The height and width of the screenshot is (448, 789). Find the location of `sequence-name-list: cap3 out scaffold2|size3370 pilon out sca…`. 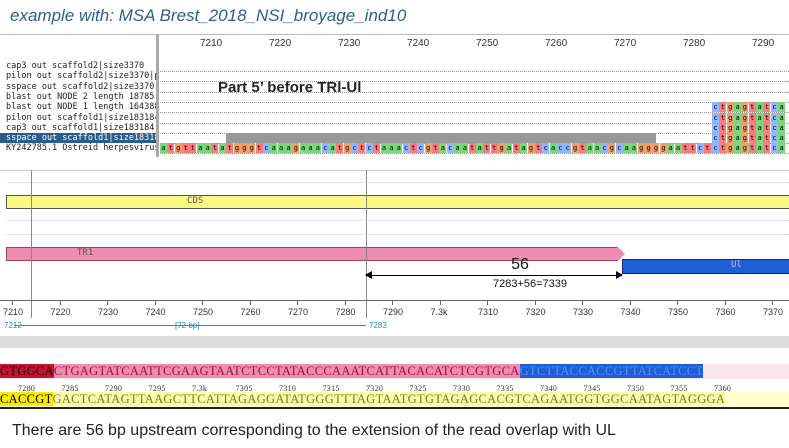

sequence-name-list: cap3 out scaffold2|size3370 pilon out sca… is located at coordinates (79, 96).